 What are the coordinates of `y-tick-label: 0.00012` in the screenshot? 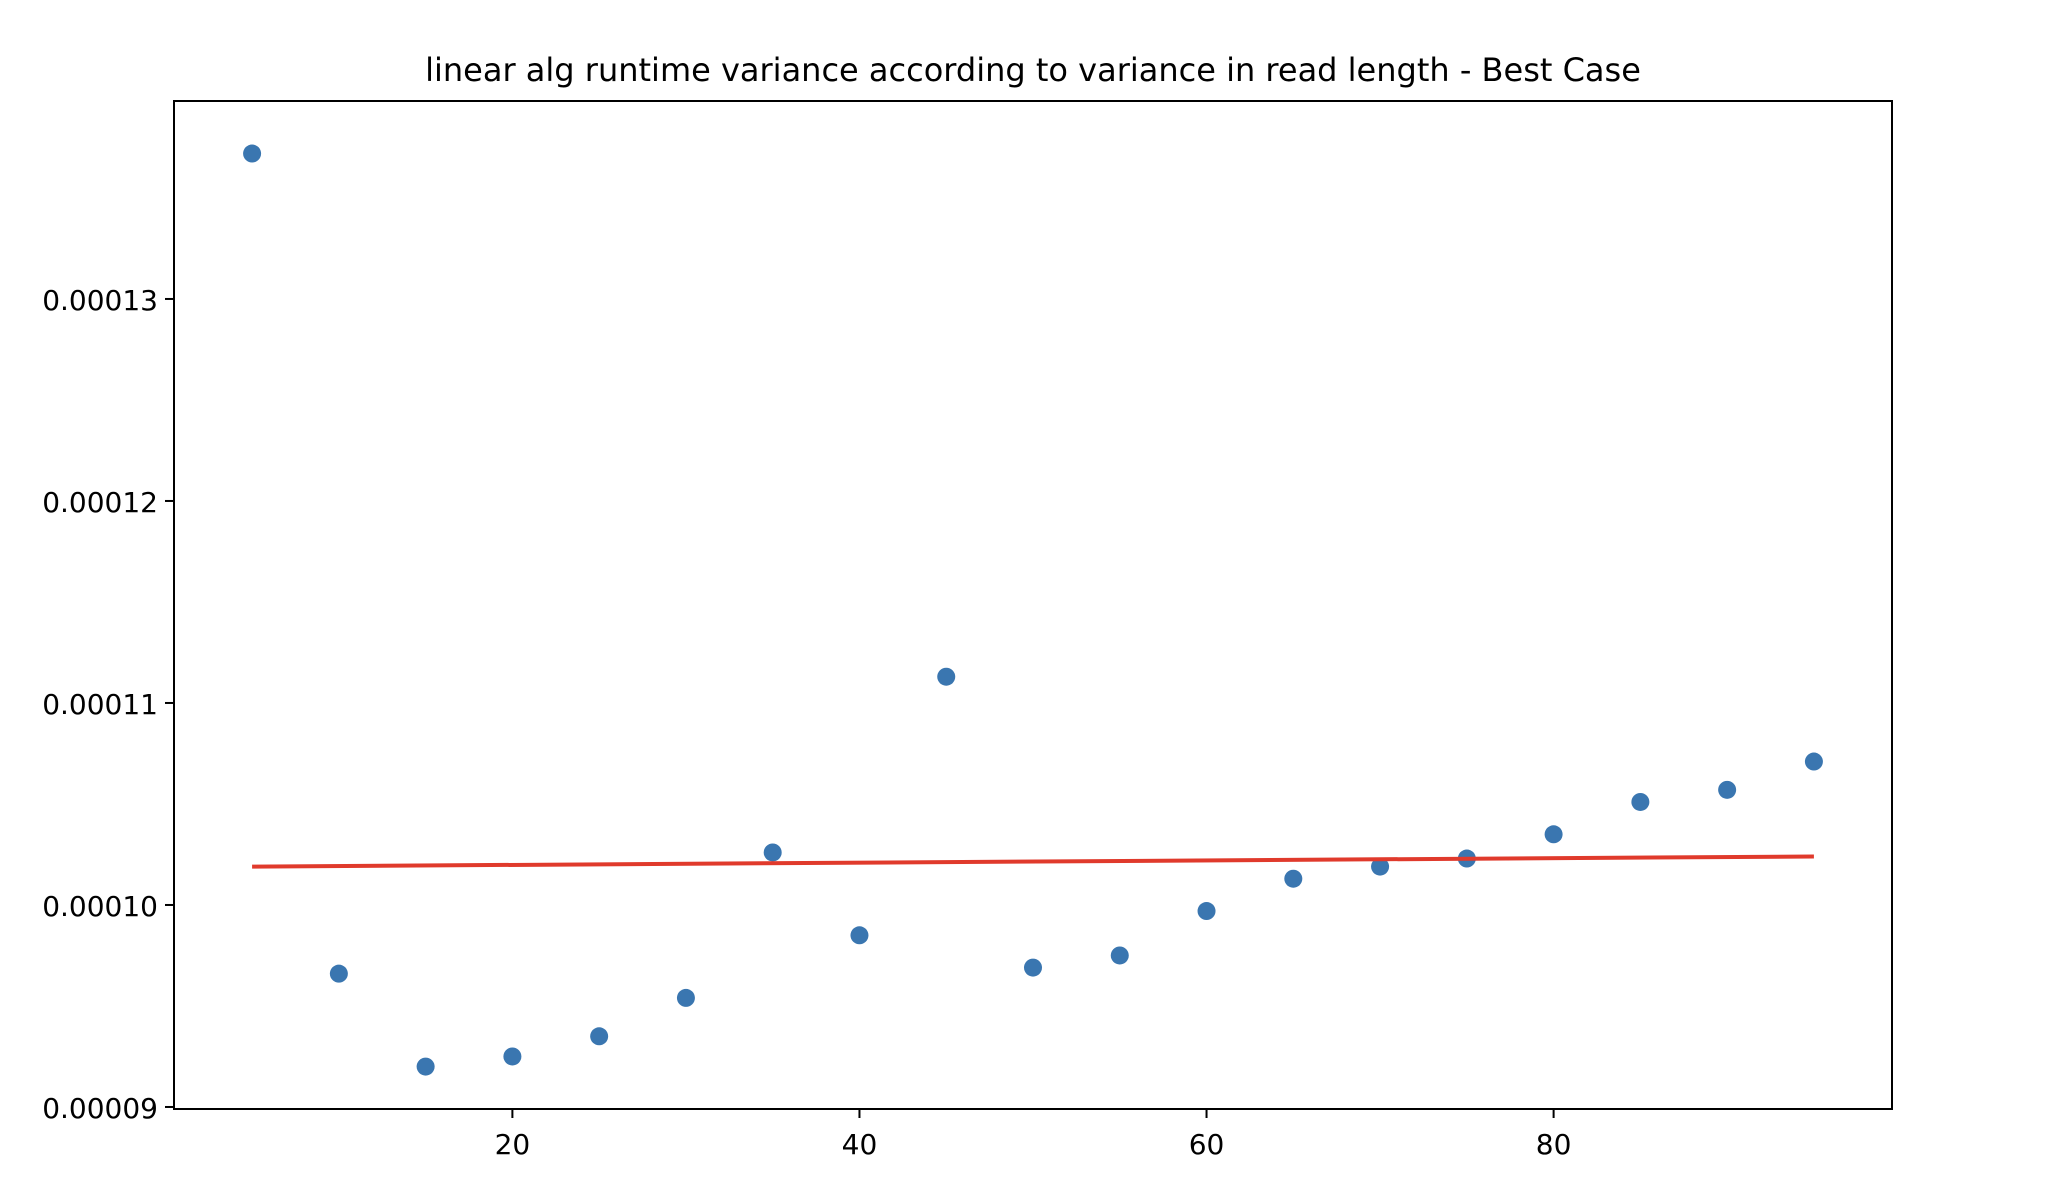 It's located at (100, 502).